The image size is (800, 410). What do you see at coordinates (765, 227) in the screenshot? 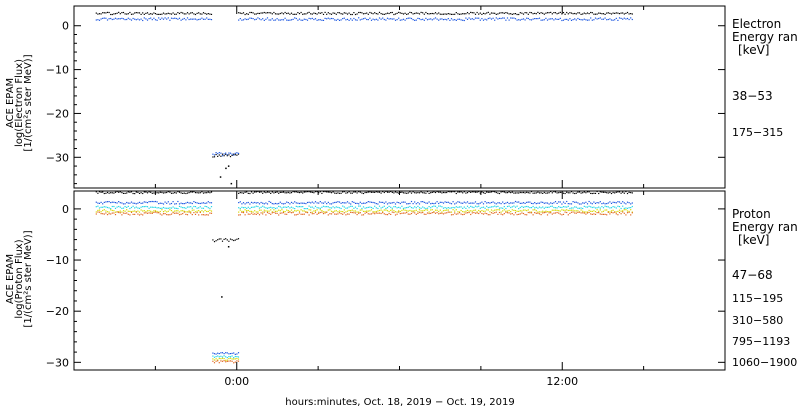
I see `proton-legend-subtitle: Energy ran` at bounding box center [765, 227].